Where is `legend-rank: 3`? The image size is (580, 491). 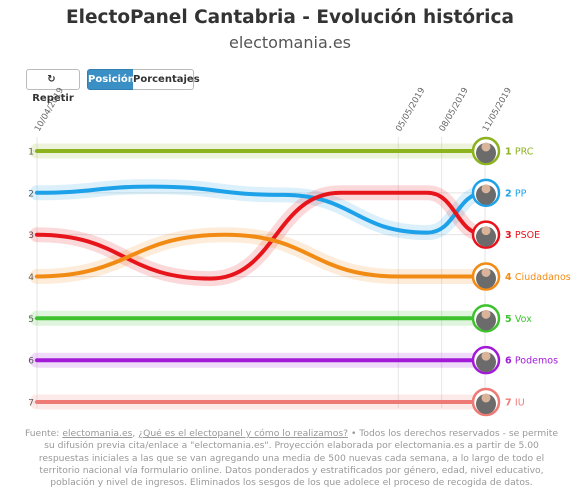
legend-rank: 3 is located at coordinates (510, 235).